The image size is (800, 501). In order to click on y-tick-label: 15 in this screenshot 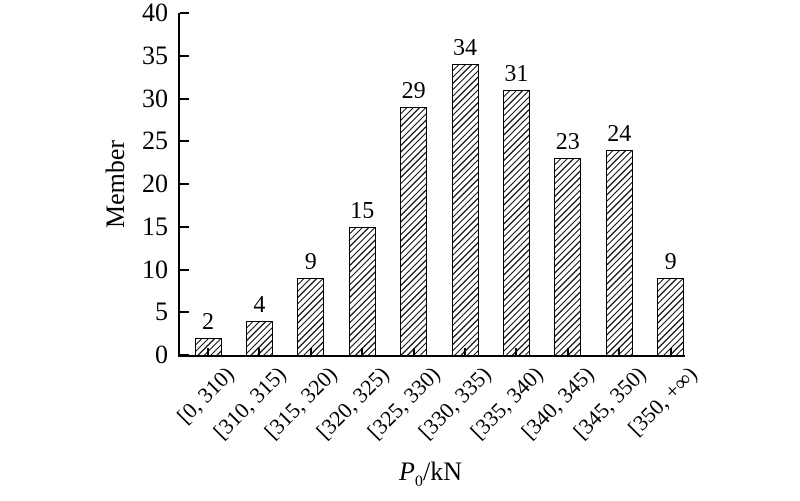, I will do `click(155, 226)`.